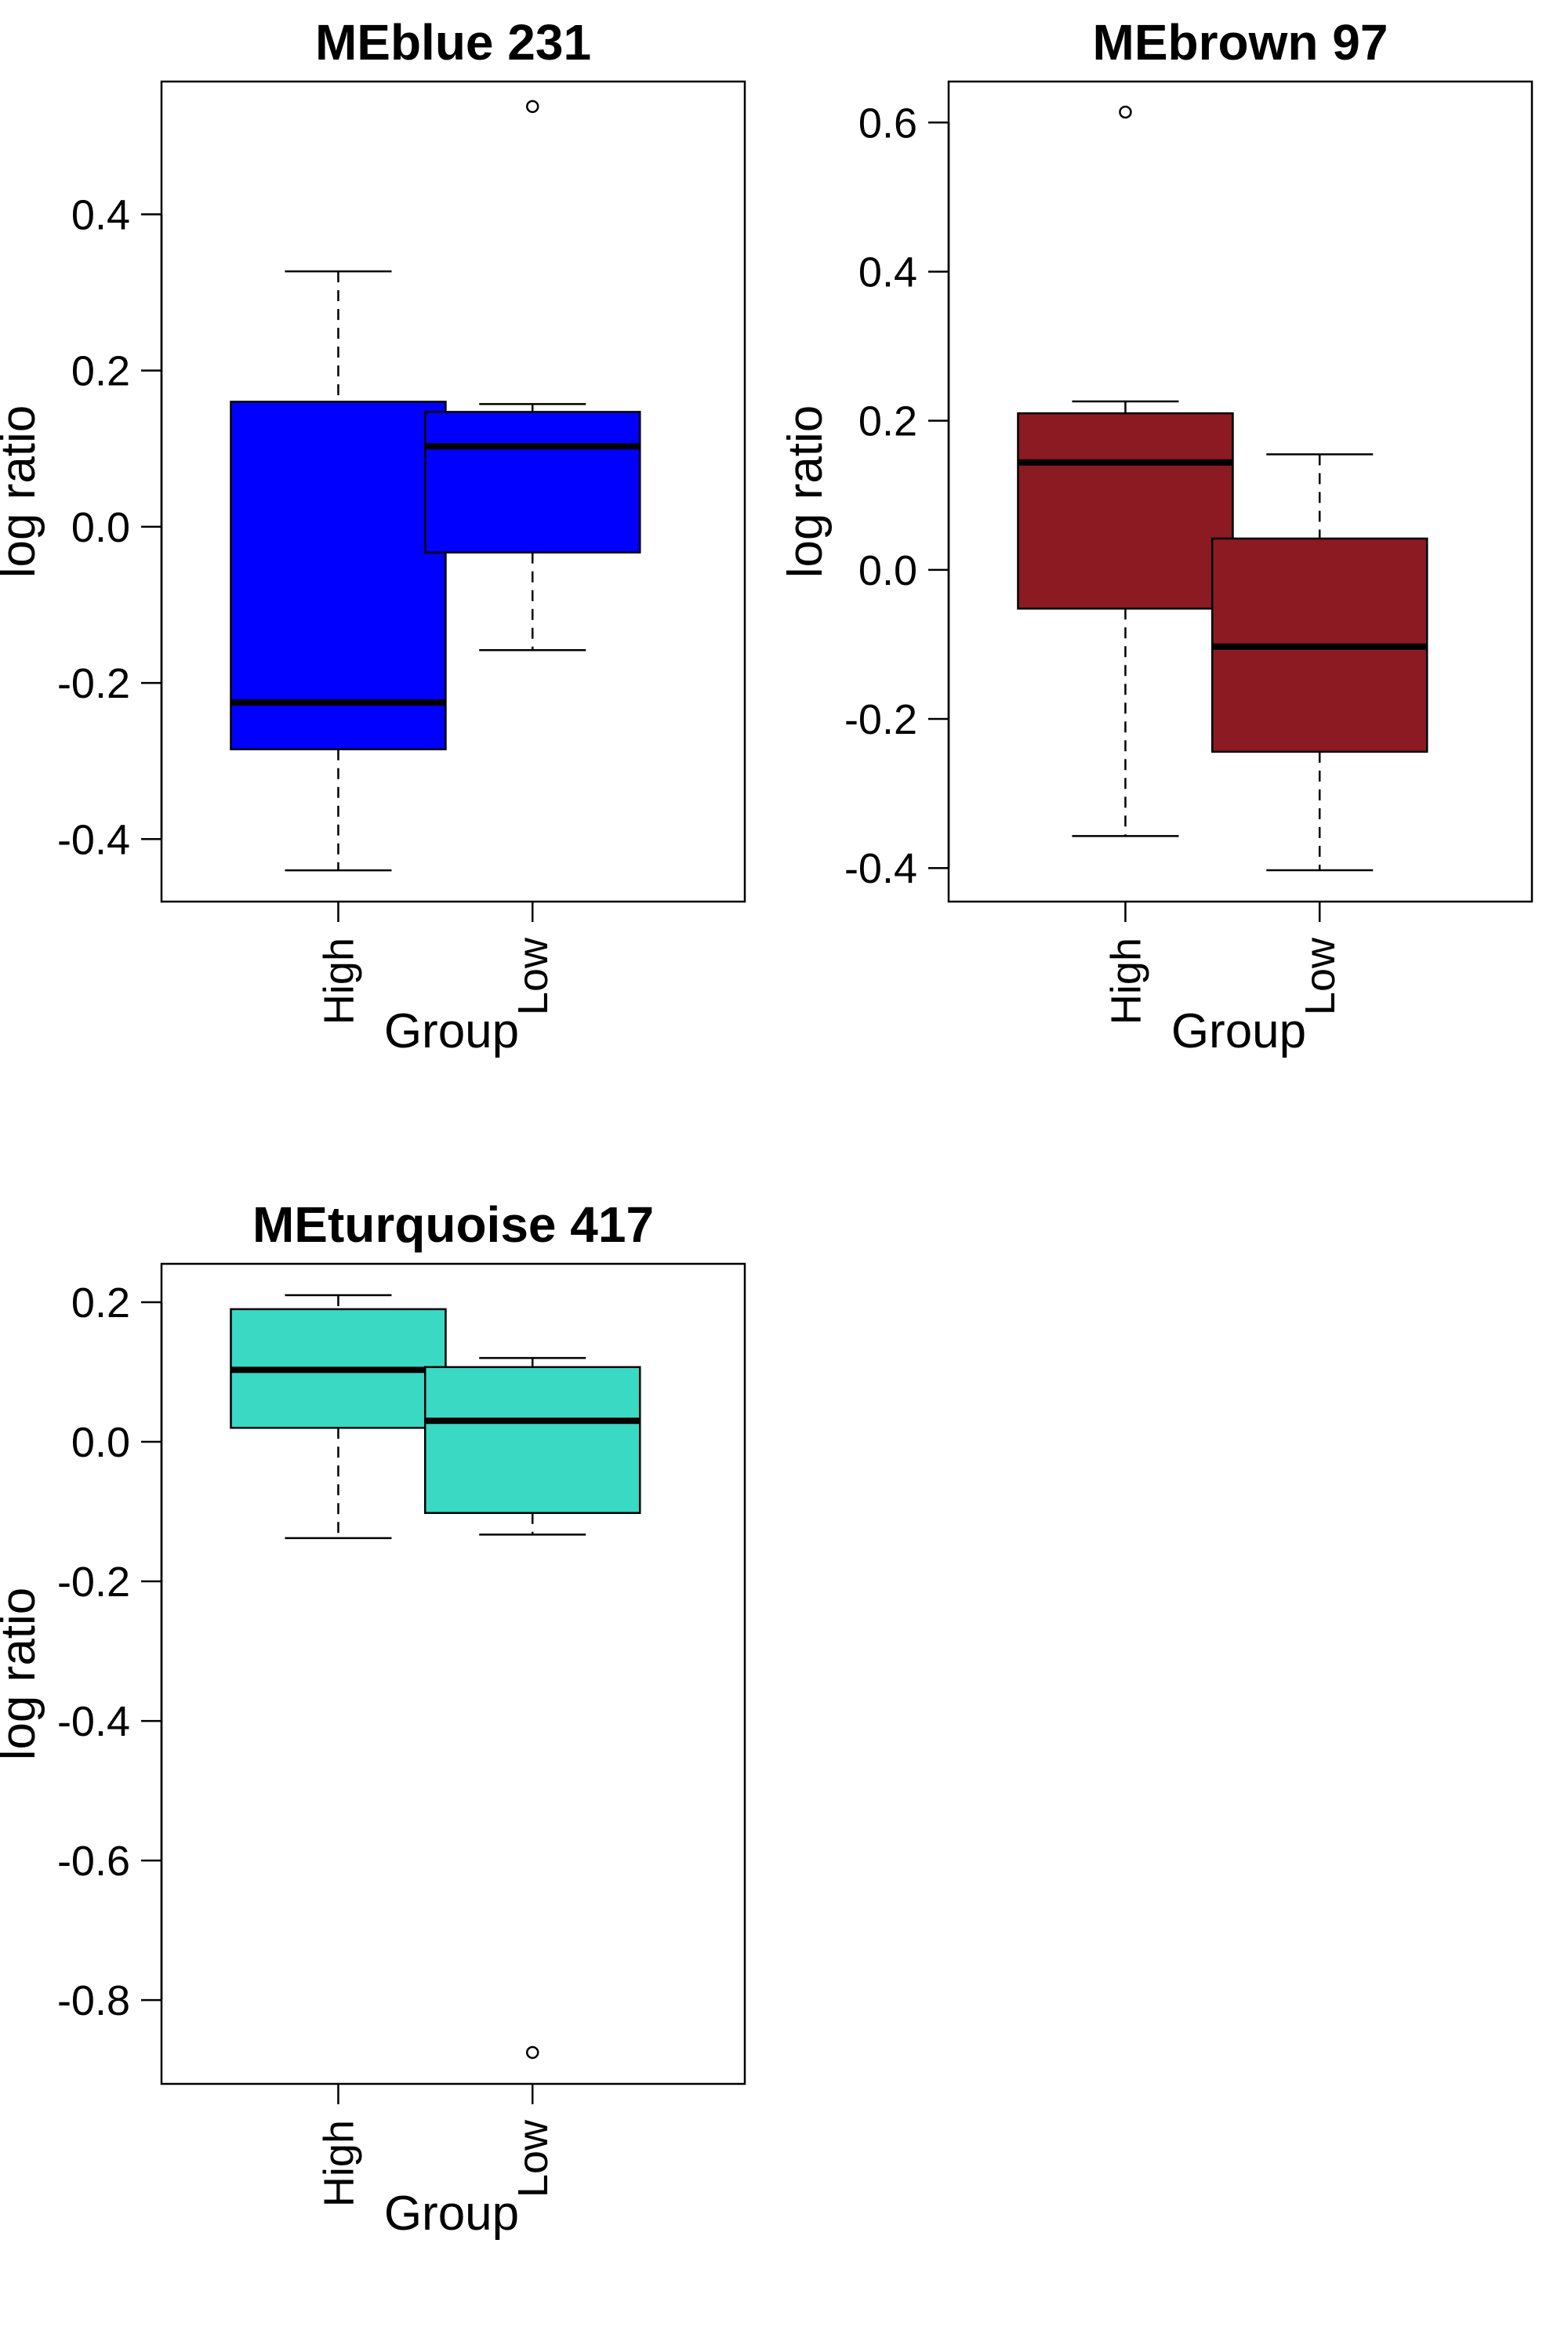 The image size is (1568, 2352). I want to click on chart-title: MEblue 231, so click(453, 42).